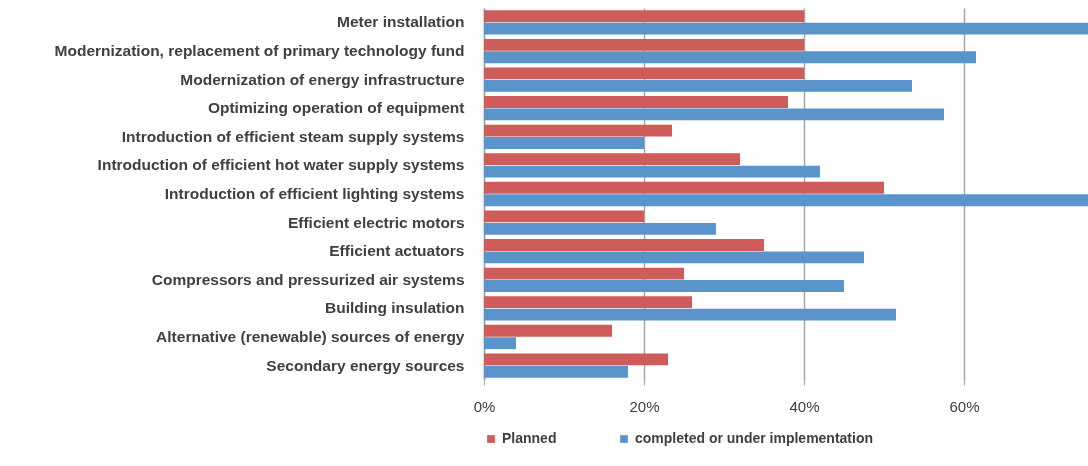 Image resolution: width=1088 pixels, height=466 pixels. Describe the element at coordinates (397, 251) in the screenshot. I see `y-tick-label: Efficient actuators` at that location.